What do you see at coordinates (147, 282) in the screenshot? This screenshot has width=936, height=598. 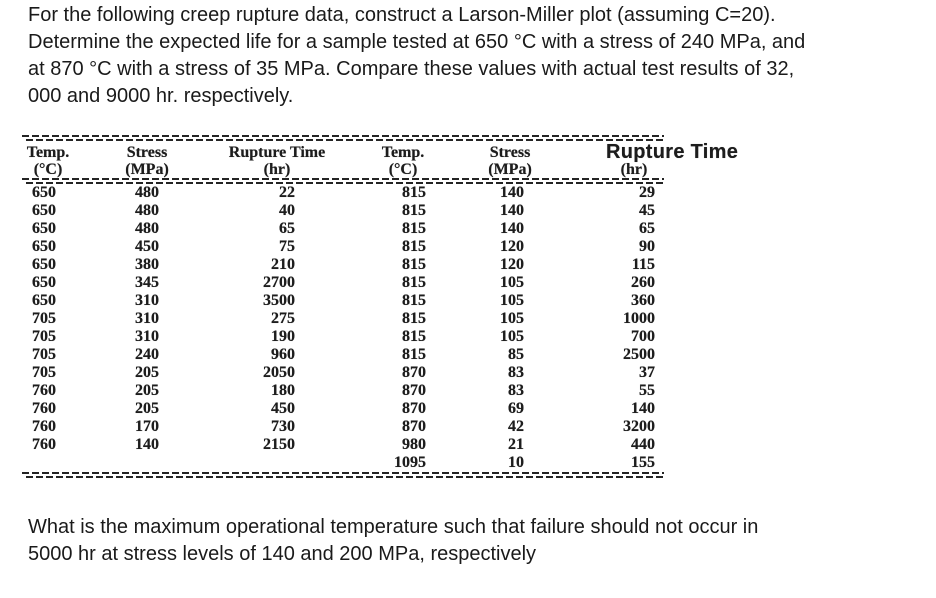 I see `table-cell: 345` at bounding box center [147, 282].